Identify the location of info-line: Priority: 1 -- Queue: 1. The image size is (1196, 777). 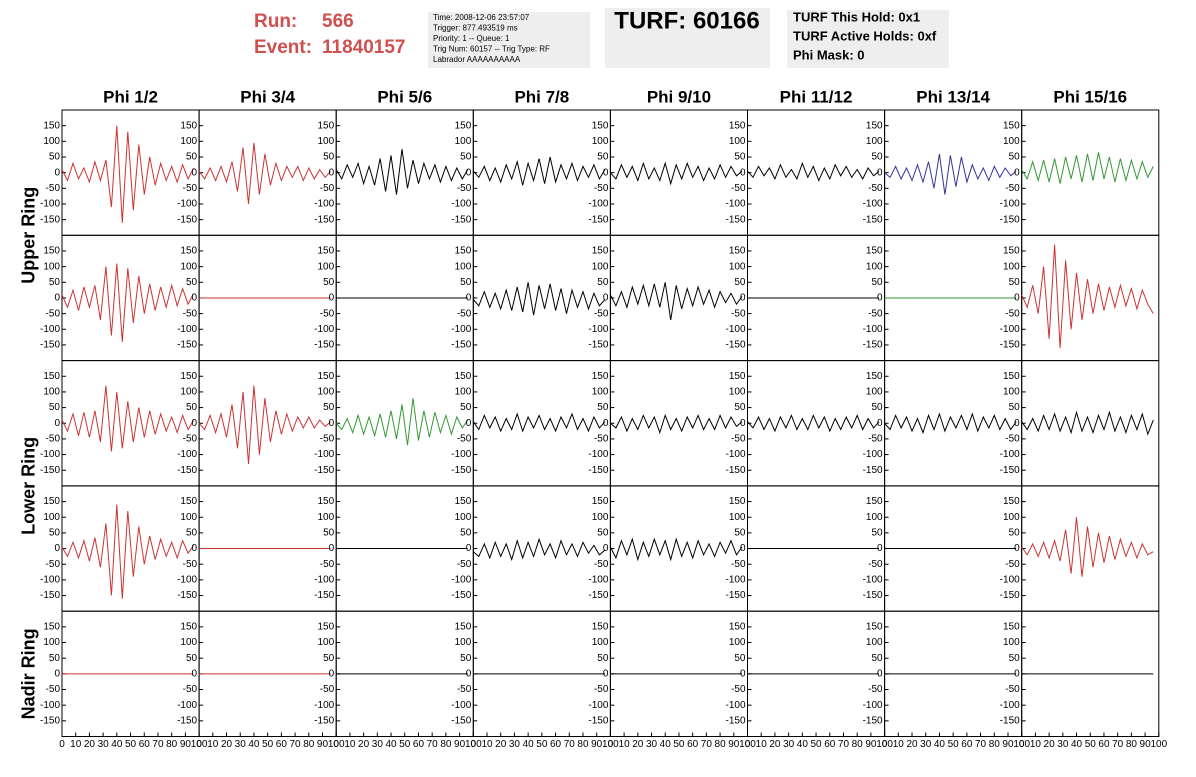
(471, 38).